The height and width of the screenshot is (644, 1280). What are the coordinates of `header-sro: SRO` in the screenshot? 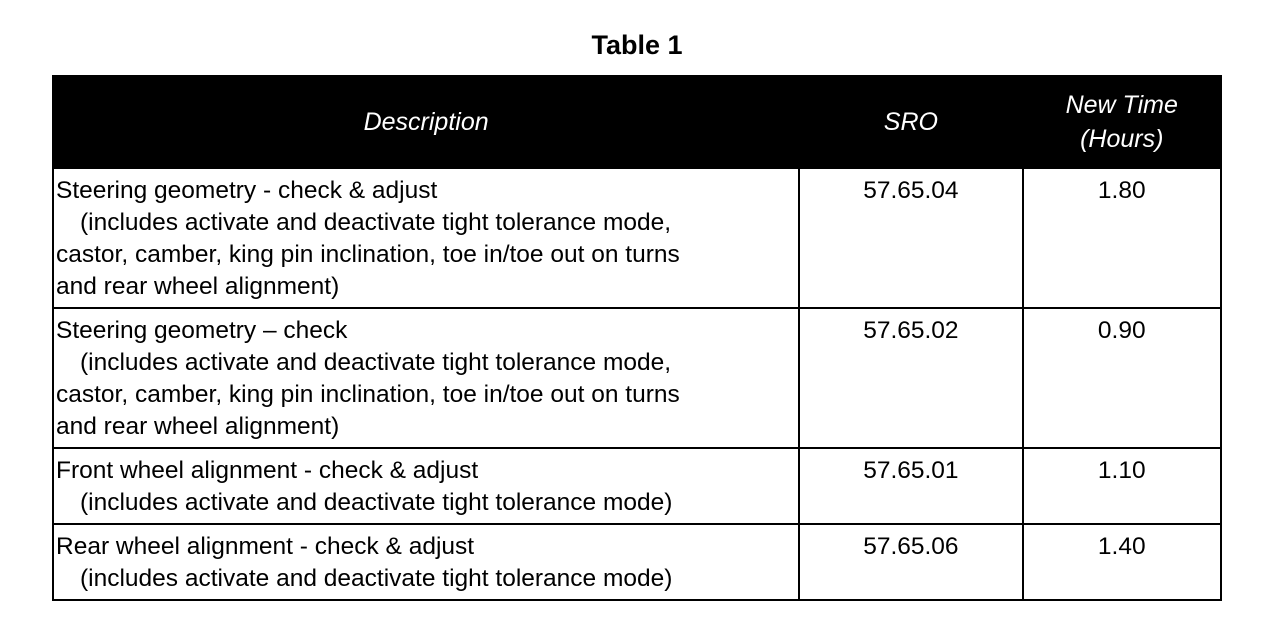 It's located at (911, 122).